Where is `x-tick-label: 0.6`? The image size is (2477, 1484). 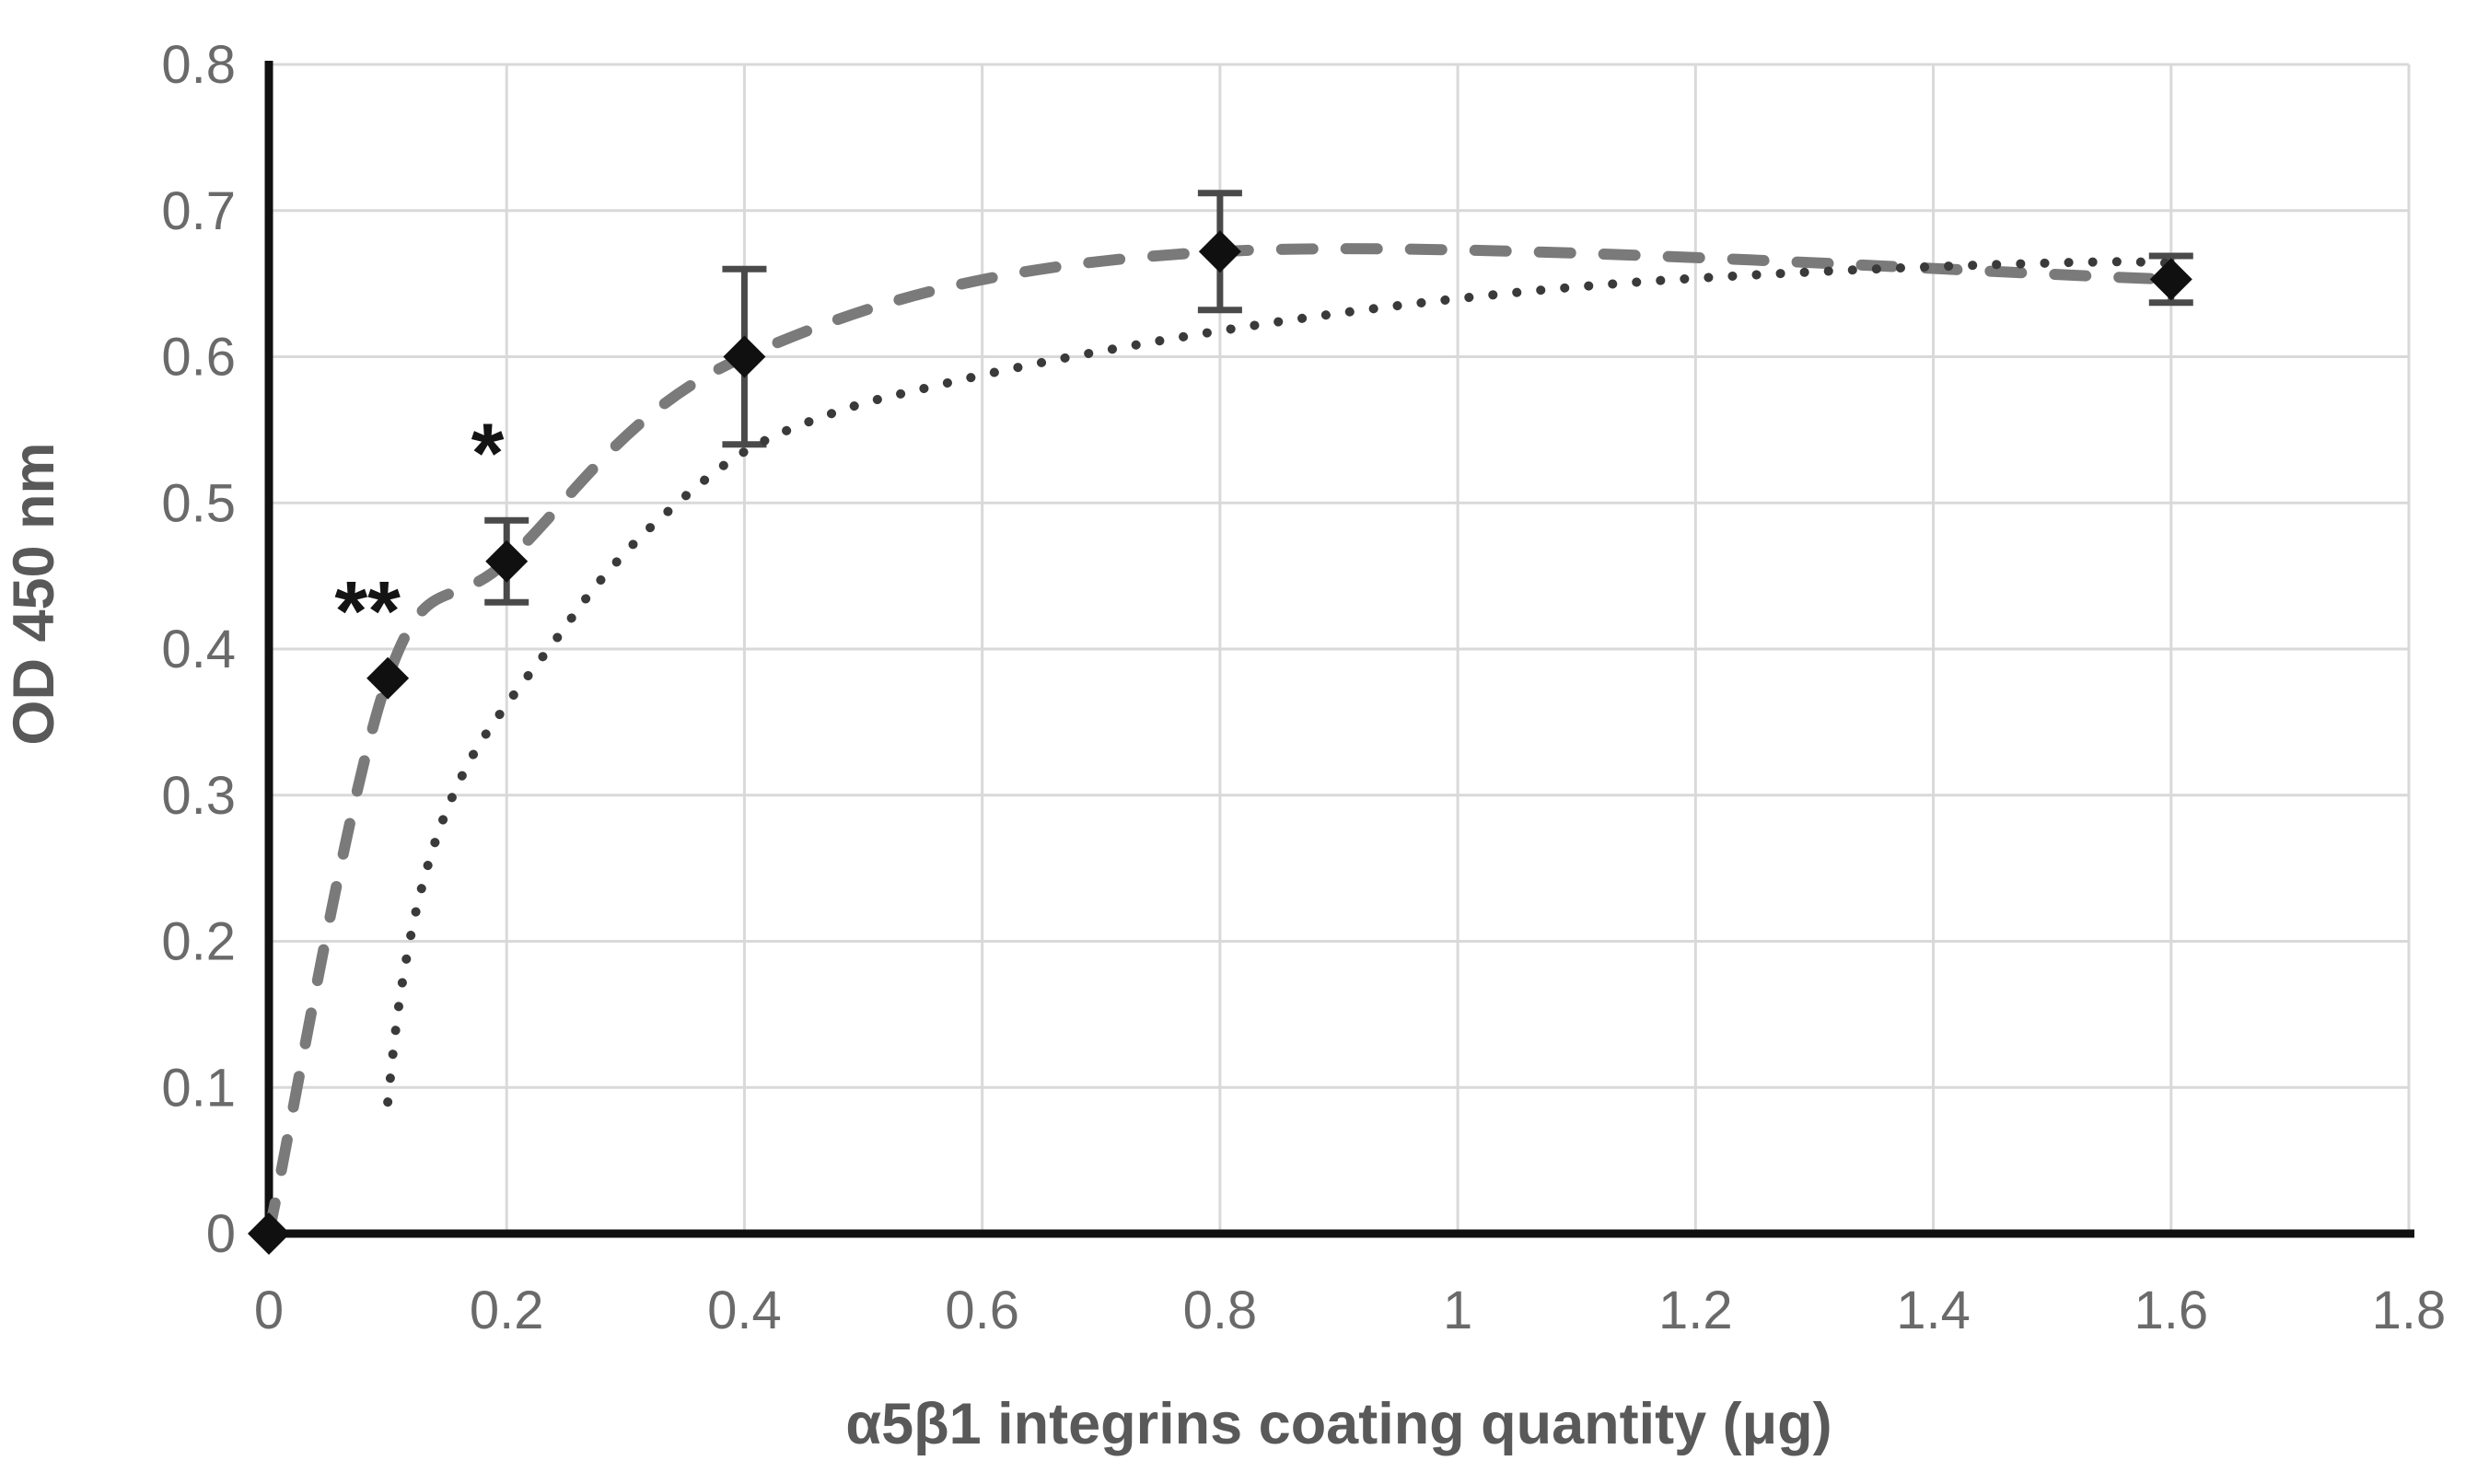 x-tick-label: 0.6 is located at coordinates (982, 1310).